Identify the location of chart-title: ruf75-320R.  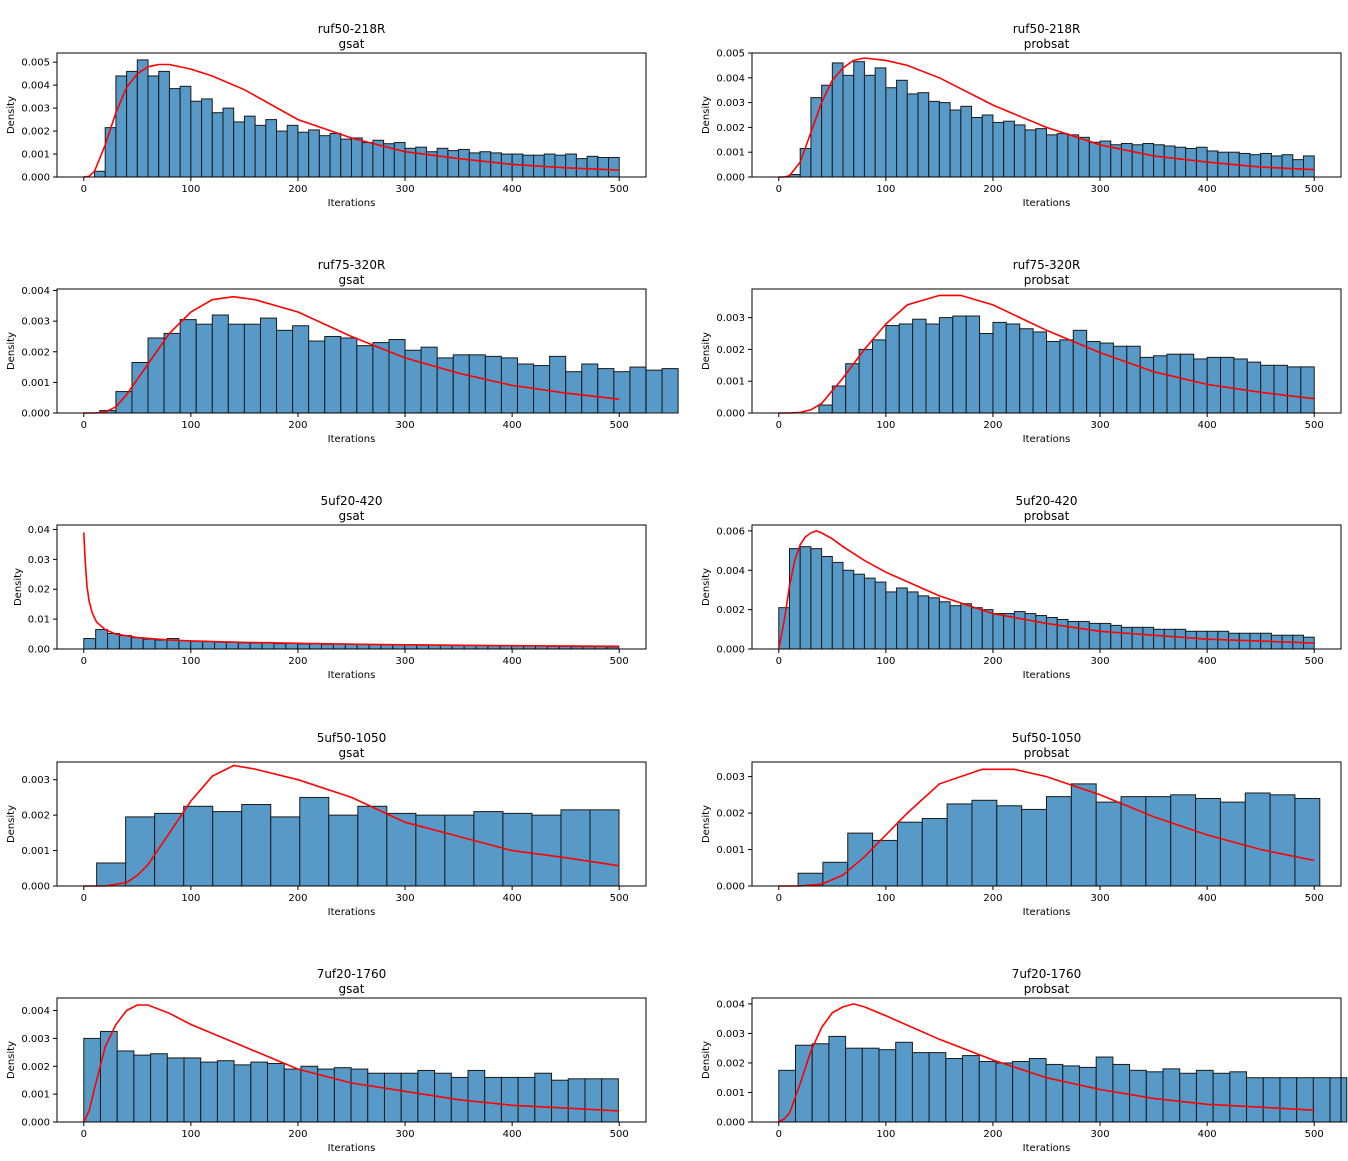
(1047, 265).